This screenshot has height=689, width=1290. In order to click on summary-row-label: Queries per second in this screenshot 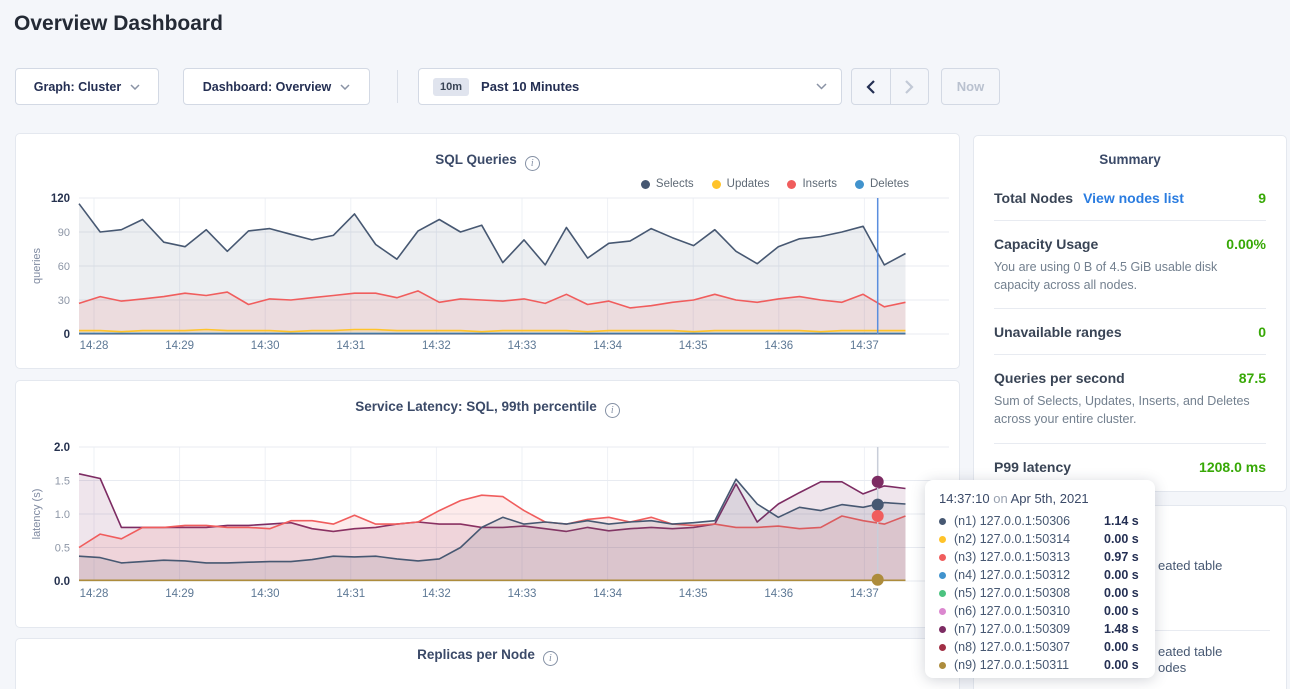, I will do `click(1059, 378)`.